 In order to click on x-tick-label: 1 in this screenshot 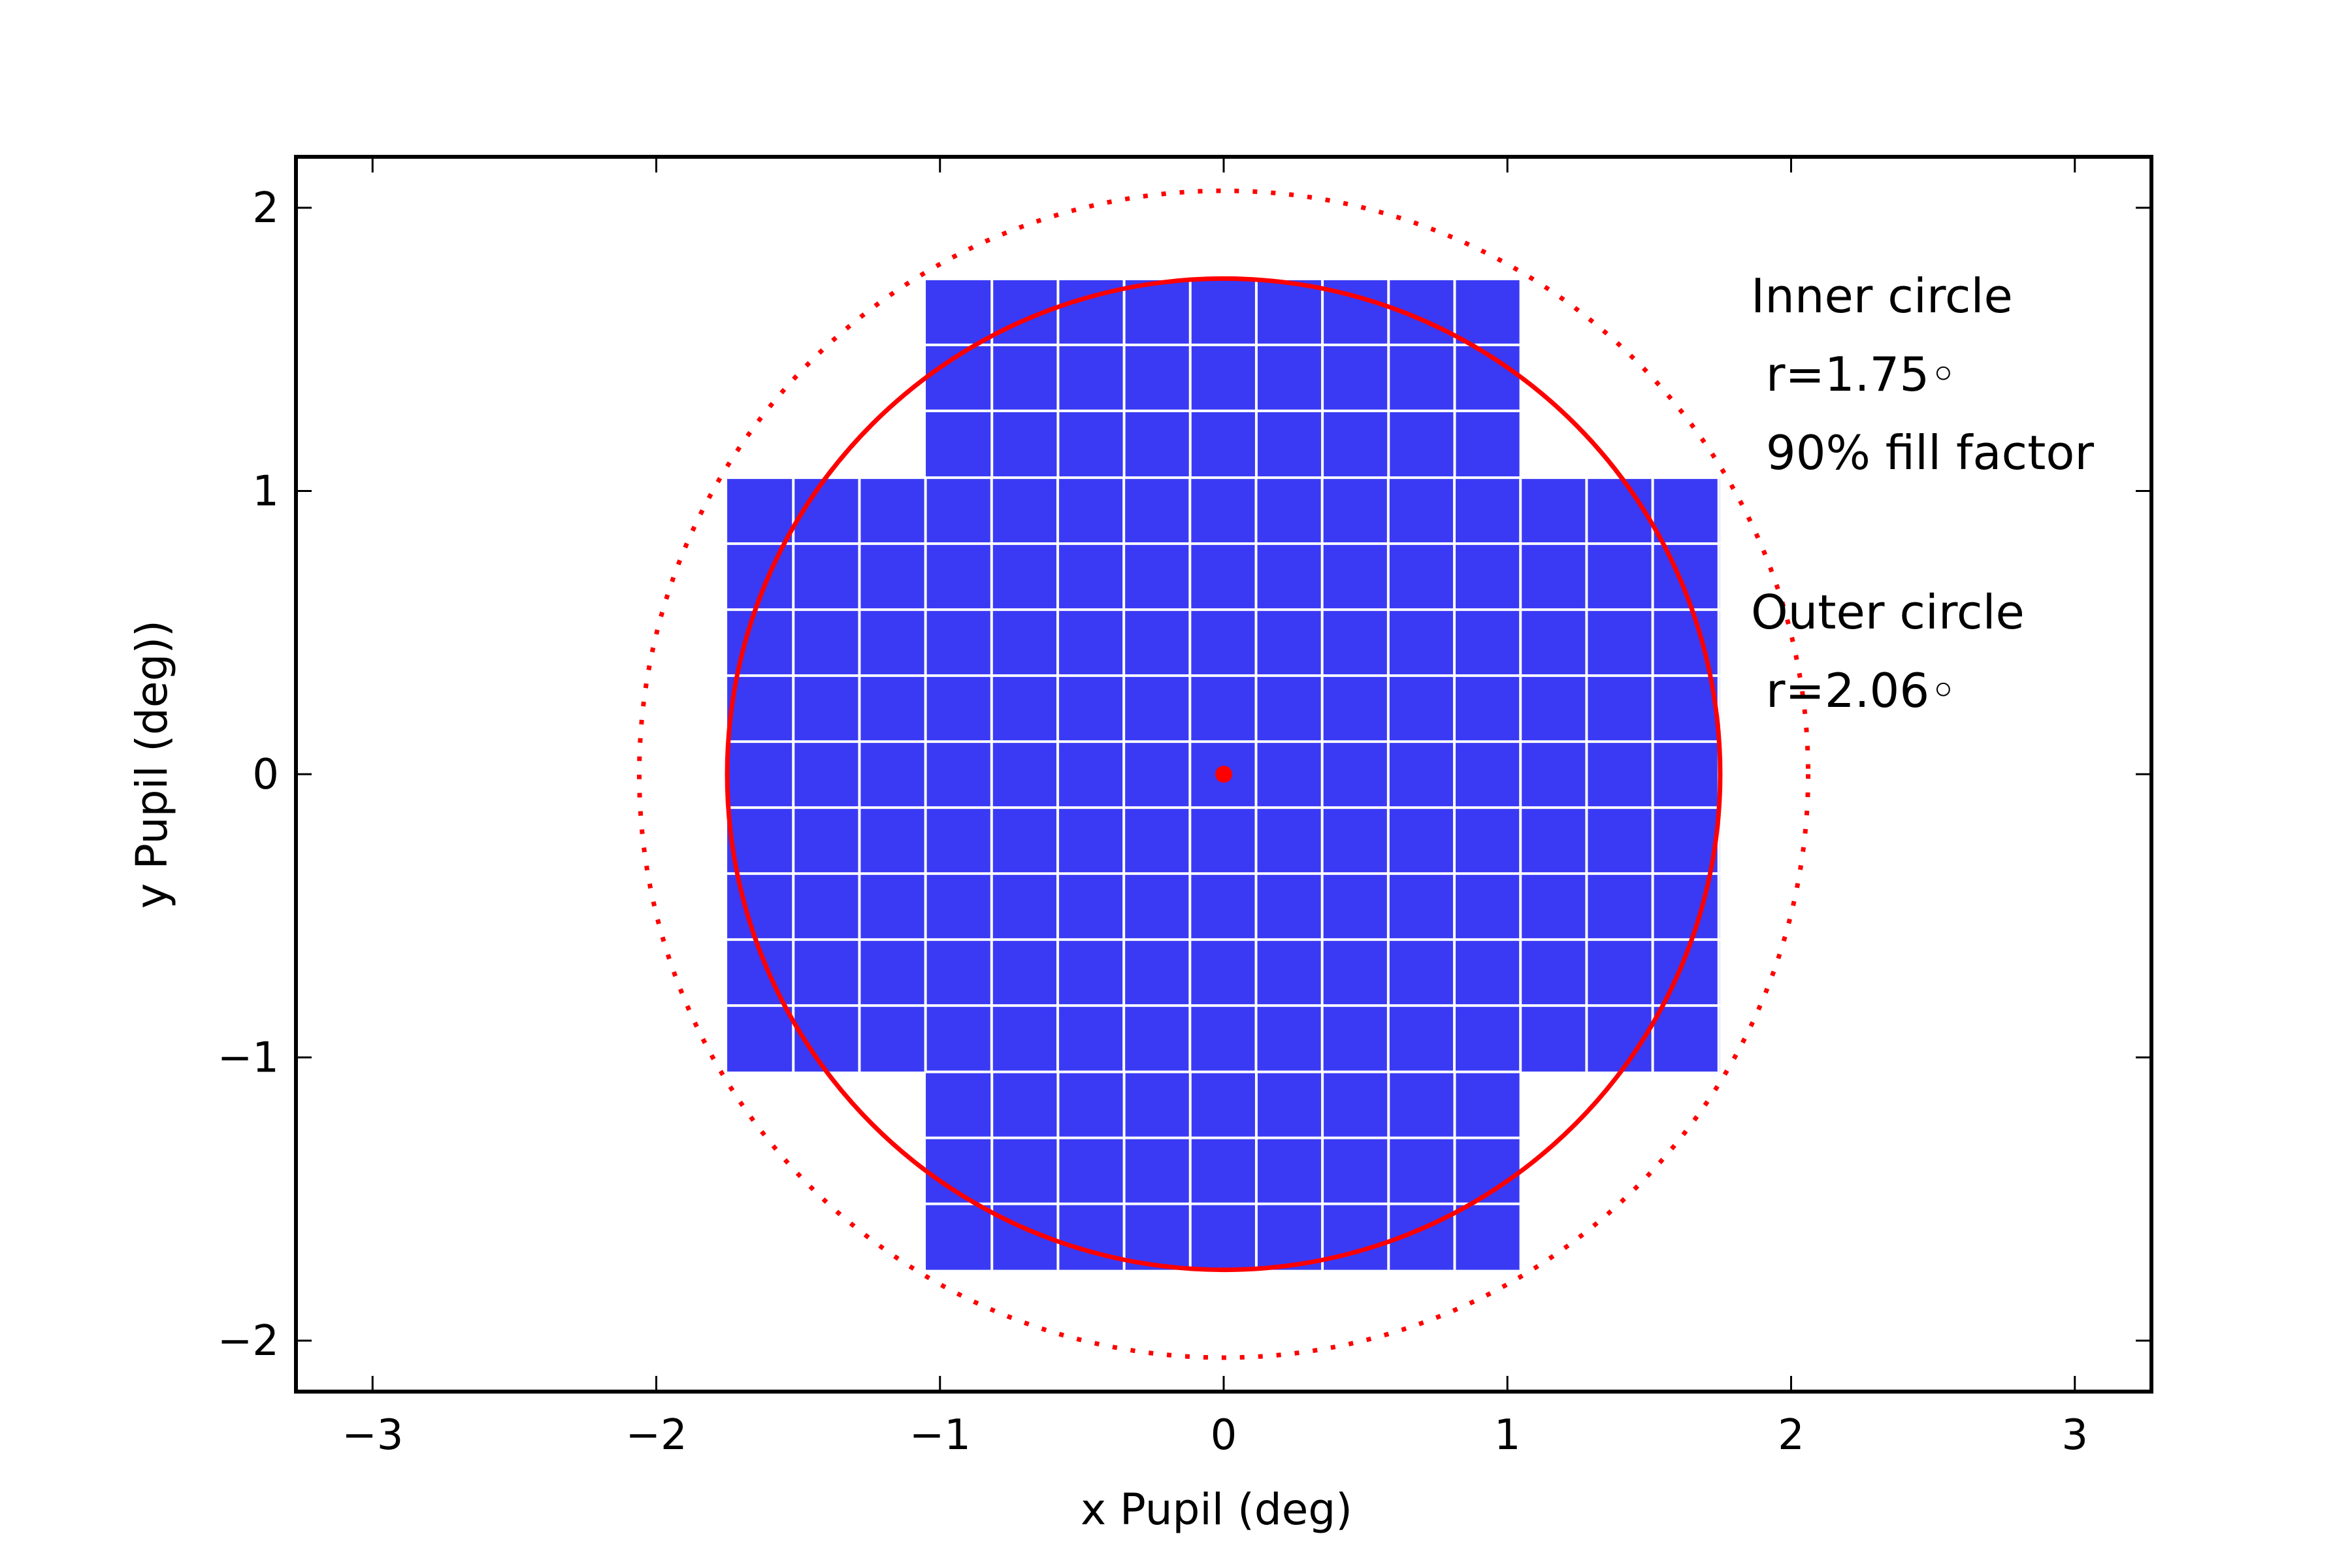, I will do `click(1507, 1435)`.